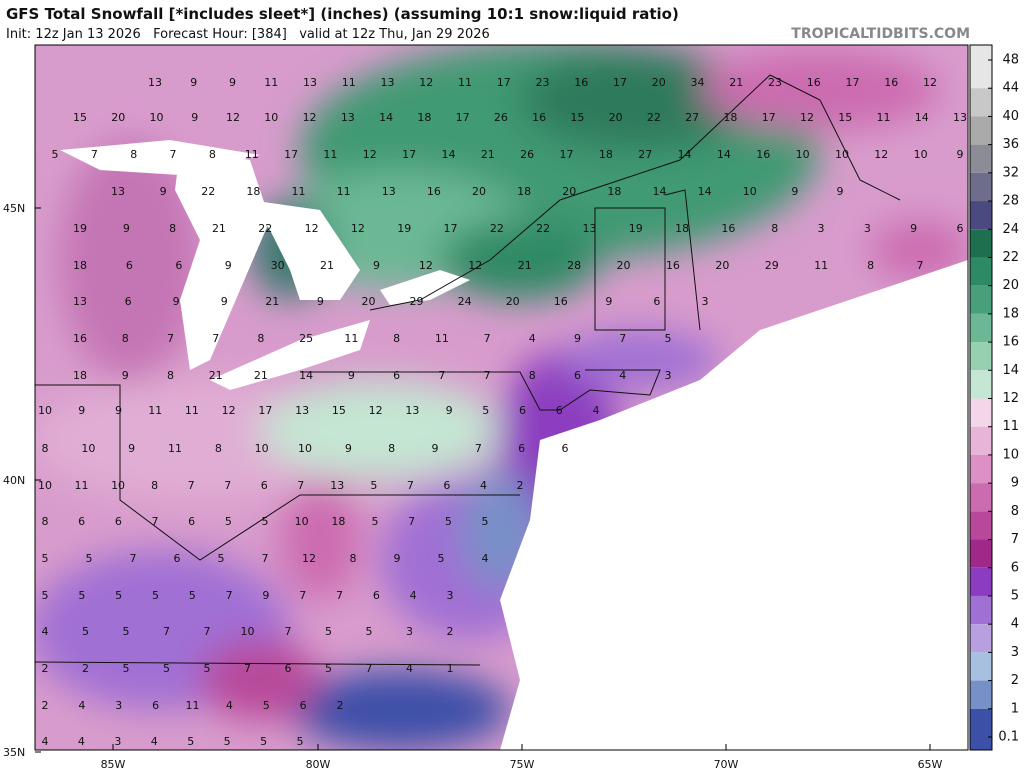 This screenshot has width=1024, height=772. Describe the element at coordinates (339, 410) in the screenshot. I see `snowfall-value: 15` at that location.